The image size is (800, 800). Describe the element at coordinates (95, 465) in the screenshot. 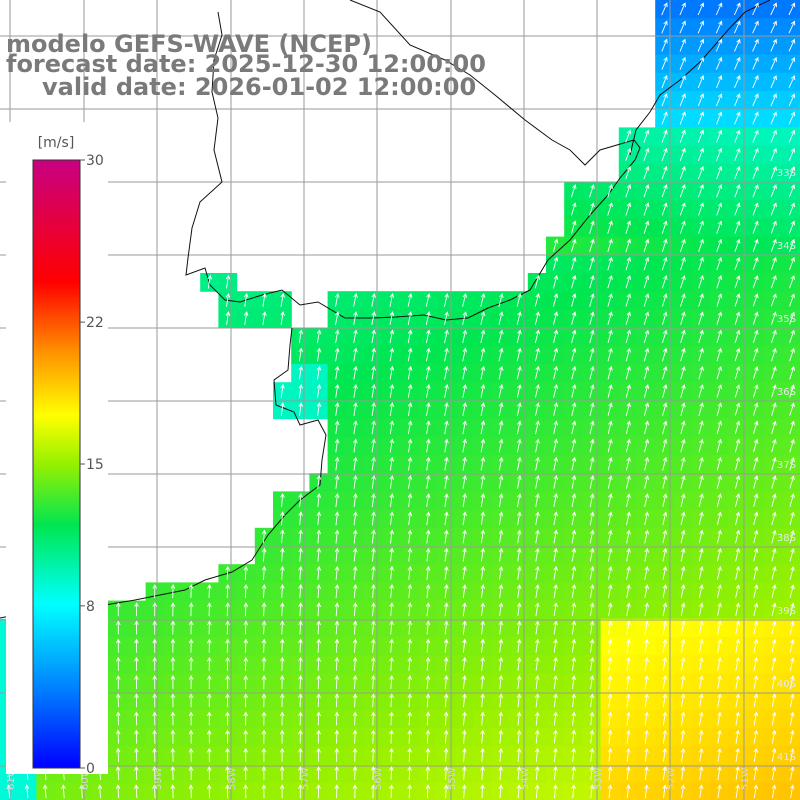

I see `colorbar-tick-label: 15` at that location.